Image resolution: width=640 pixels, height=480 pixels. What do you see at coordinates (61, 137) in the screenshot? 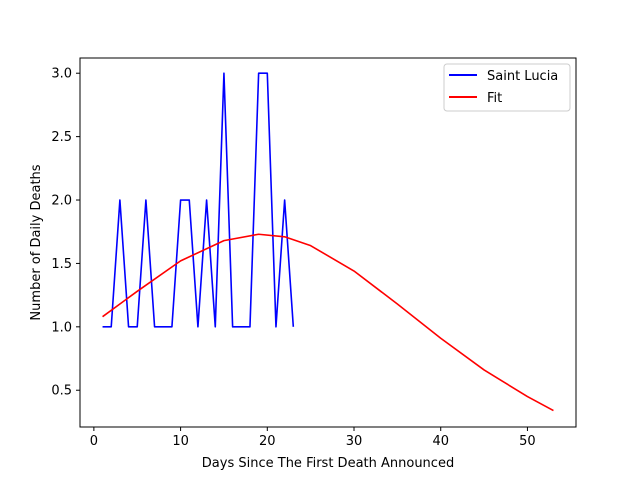
I see `y-tick-label: 2.5` at bounding box center [61, 137].